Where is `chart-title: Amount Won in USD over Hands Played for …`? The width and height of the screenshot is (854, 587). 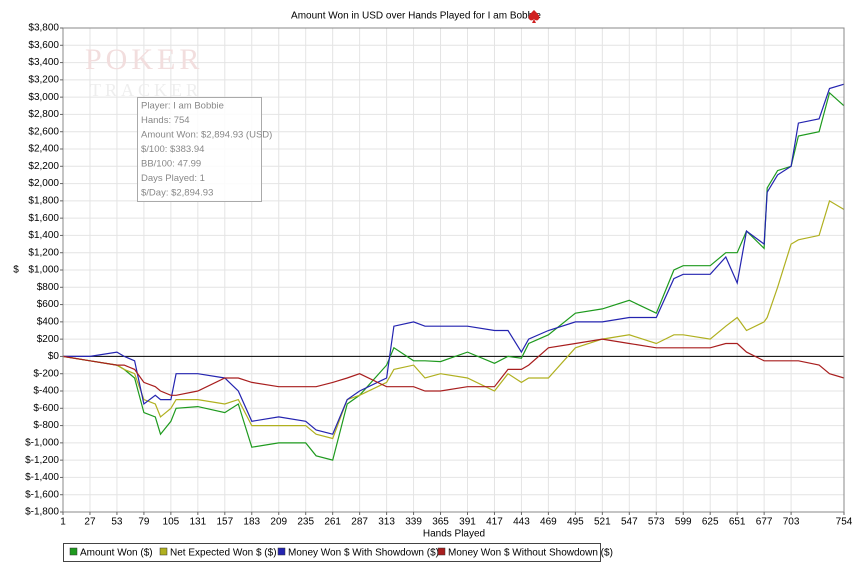 chart-title: Amount Won in USD over Hands Played for … is located at coordinates (416, 16).